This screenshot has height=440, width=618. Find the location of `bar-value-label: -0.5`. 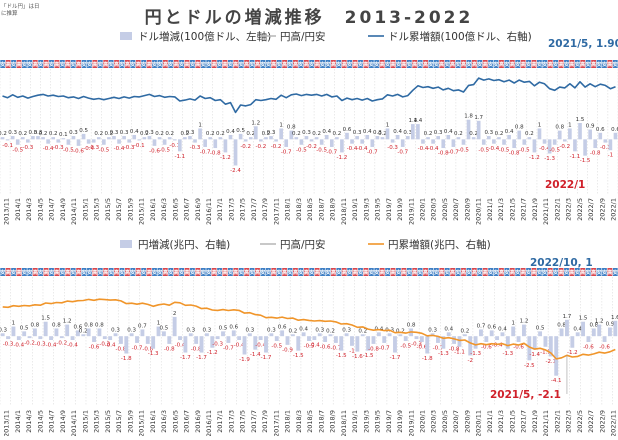

bar-value-label: -0.5 is located at coordinates (504, 150).